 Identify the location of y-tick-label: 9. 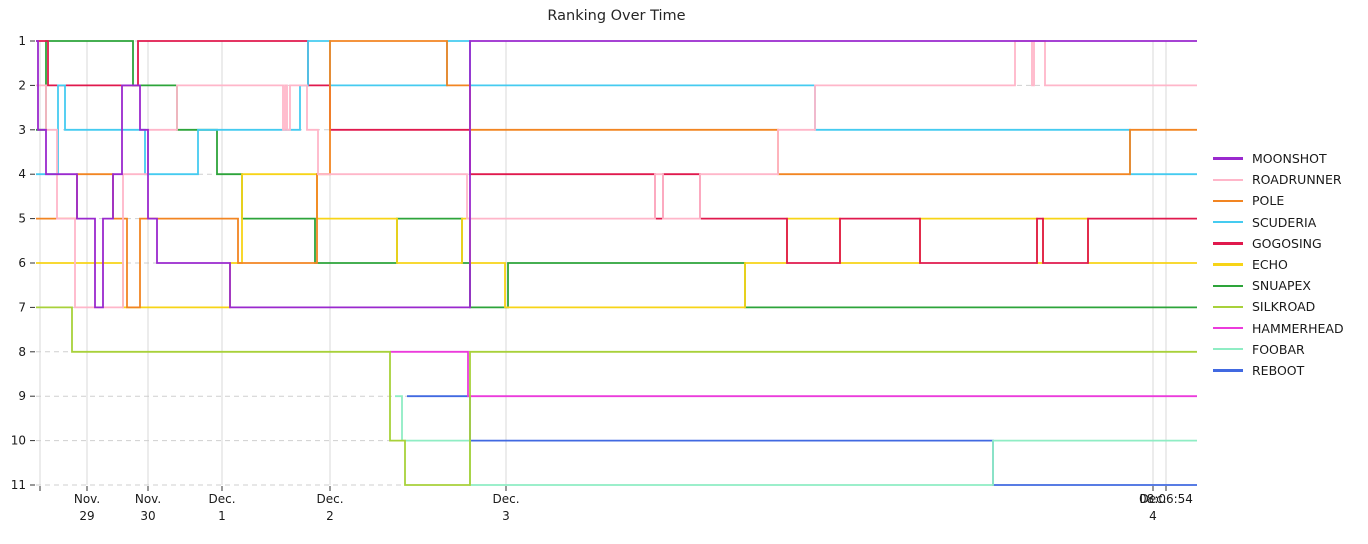
(22, 396).